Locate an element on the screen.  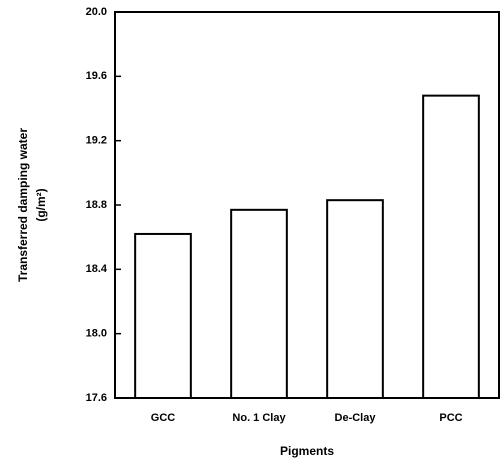
y-axis-title: (g/m²) is located at coordinates (41, 204).